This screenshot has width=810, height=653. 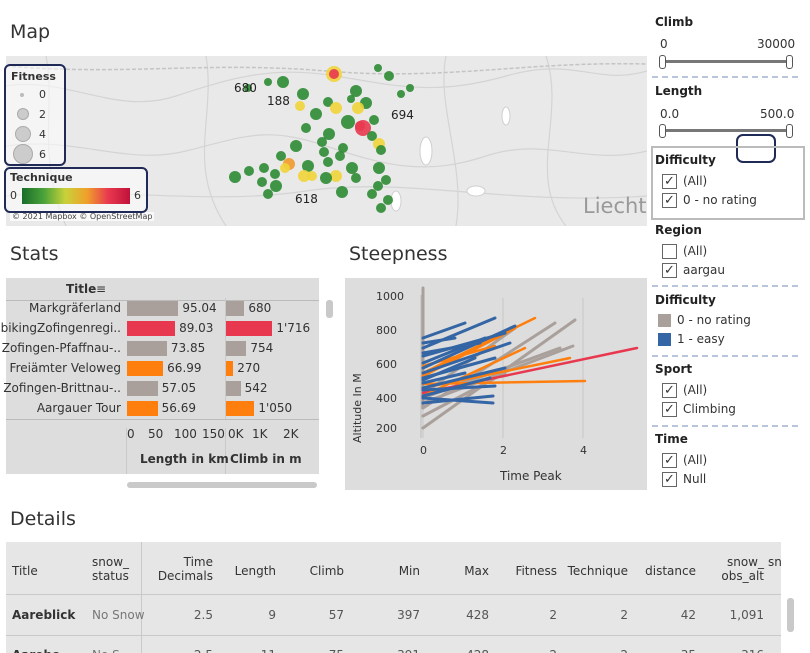 I want to click on details-header-cell: Max, so click(x=476, y=571).